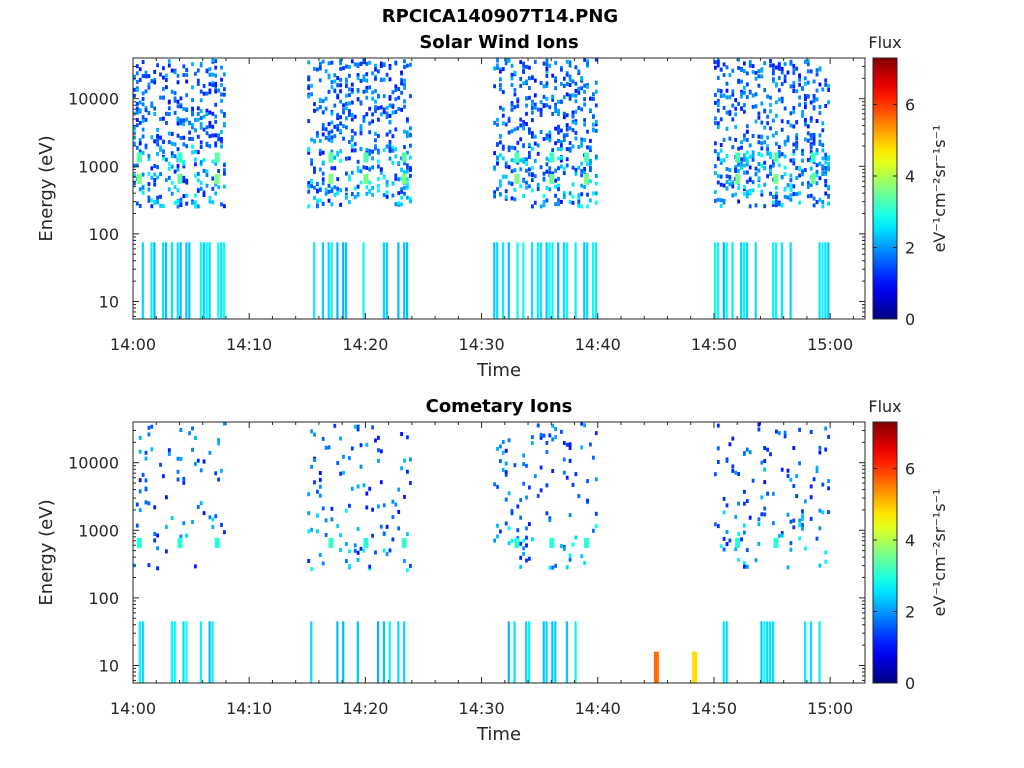 The image size is (1024, 768). What do you see at coordinates (482, 344) in the screenshot?
I see `x-tick-label: 14:30` at bounding box center [482, 344].